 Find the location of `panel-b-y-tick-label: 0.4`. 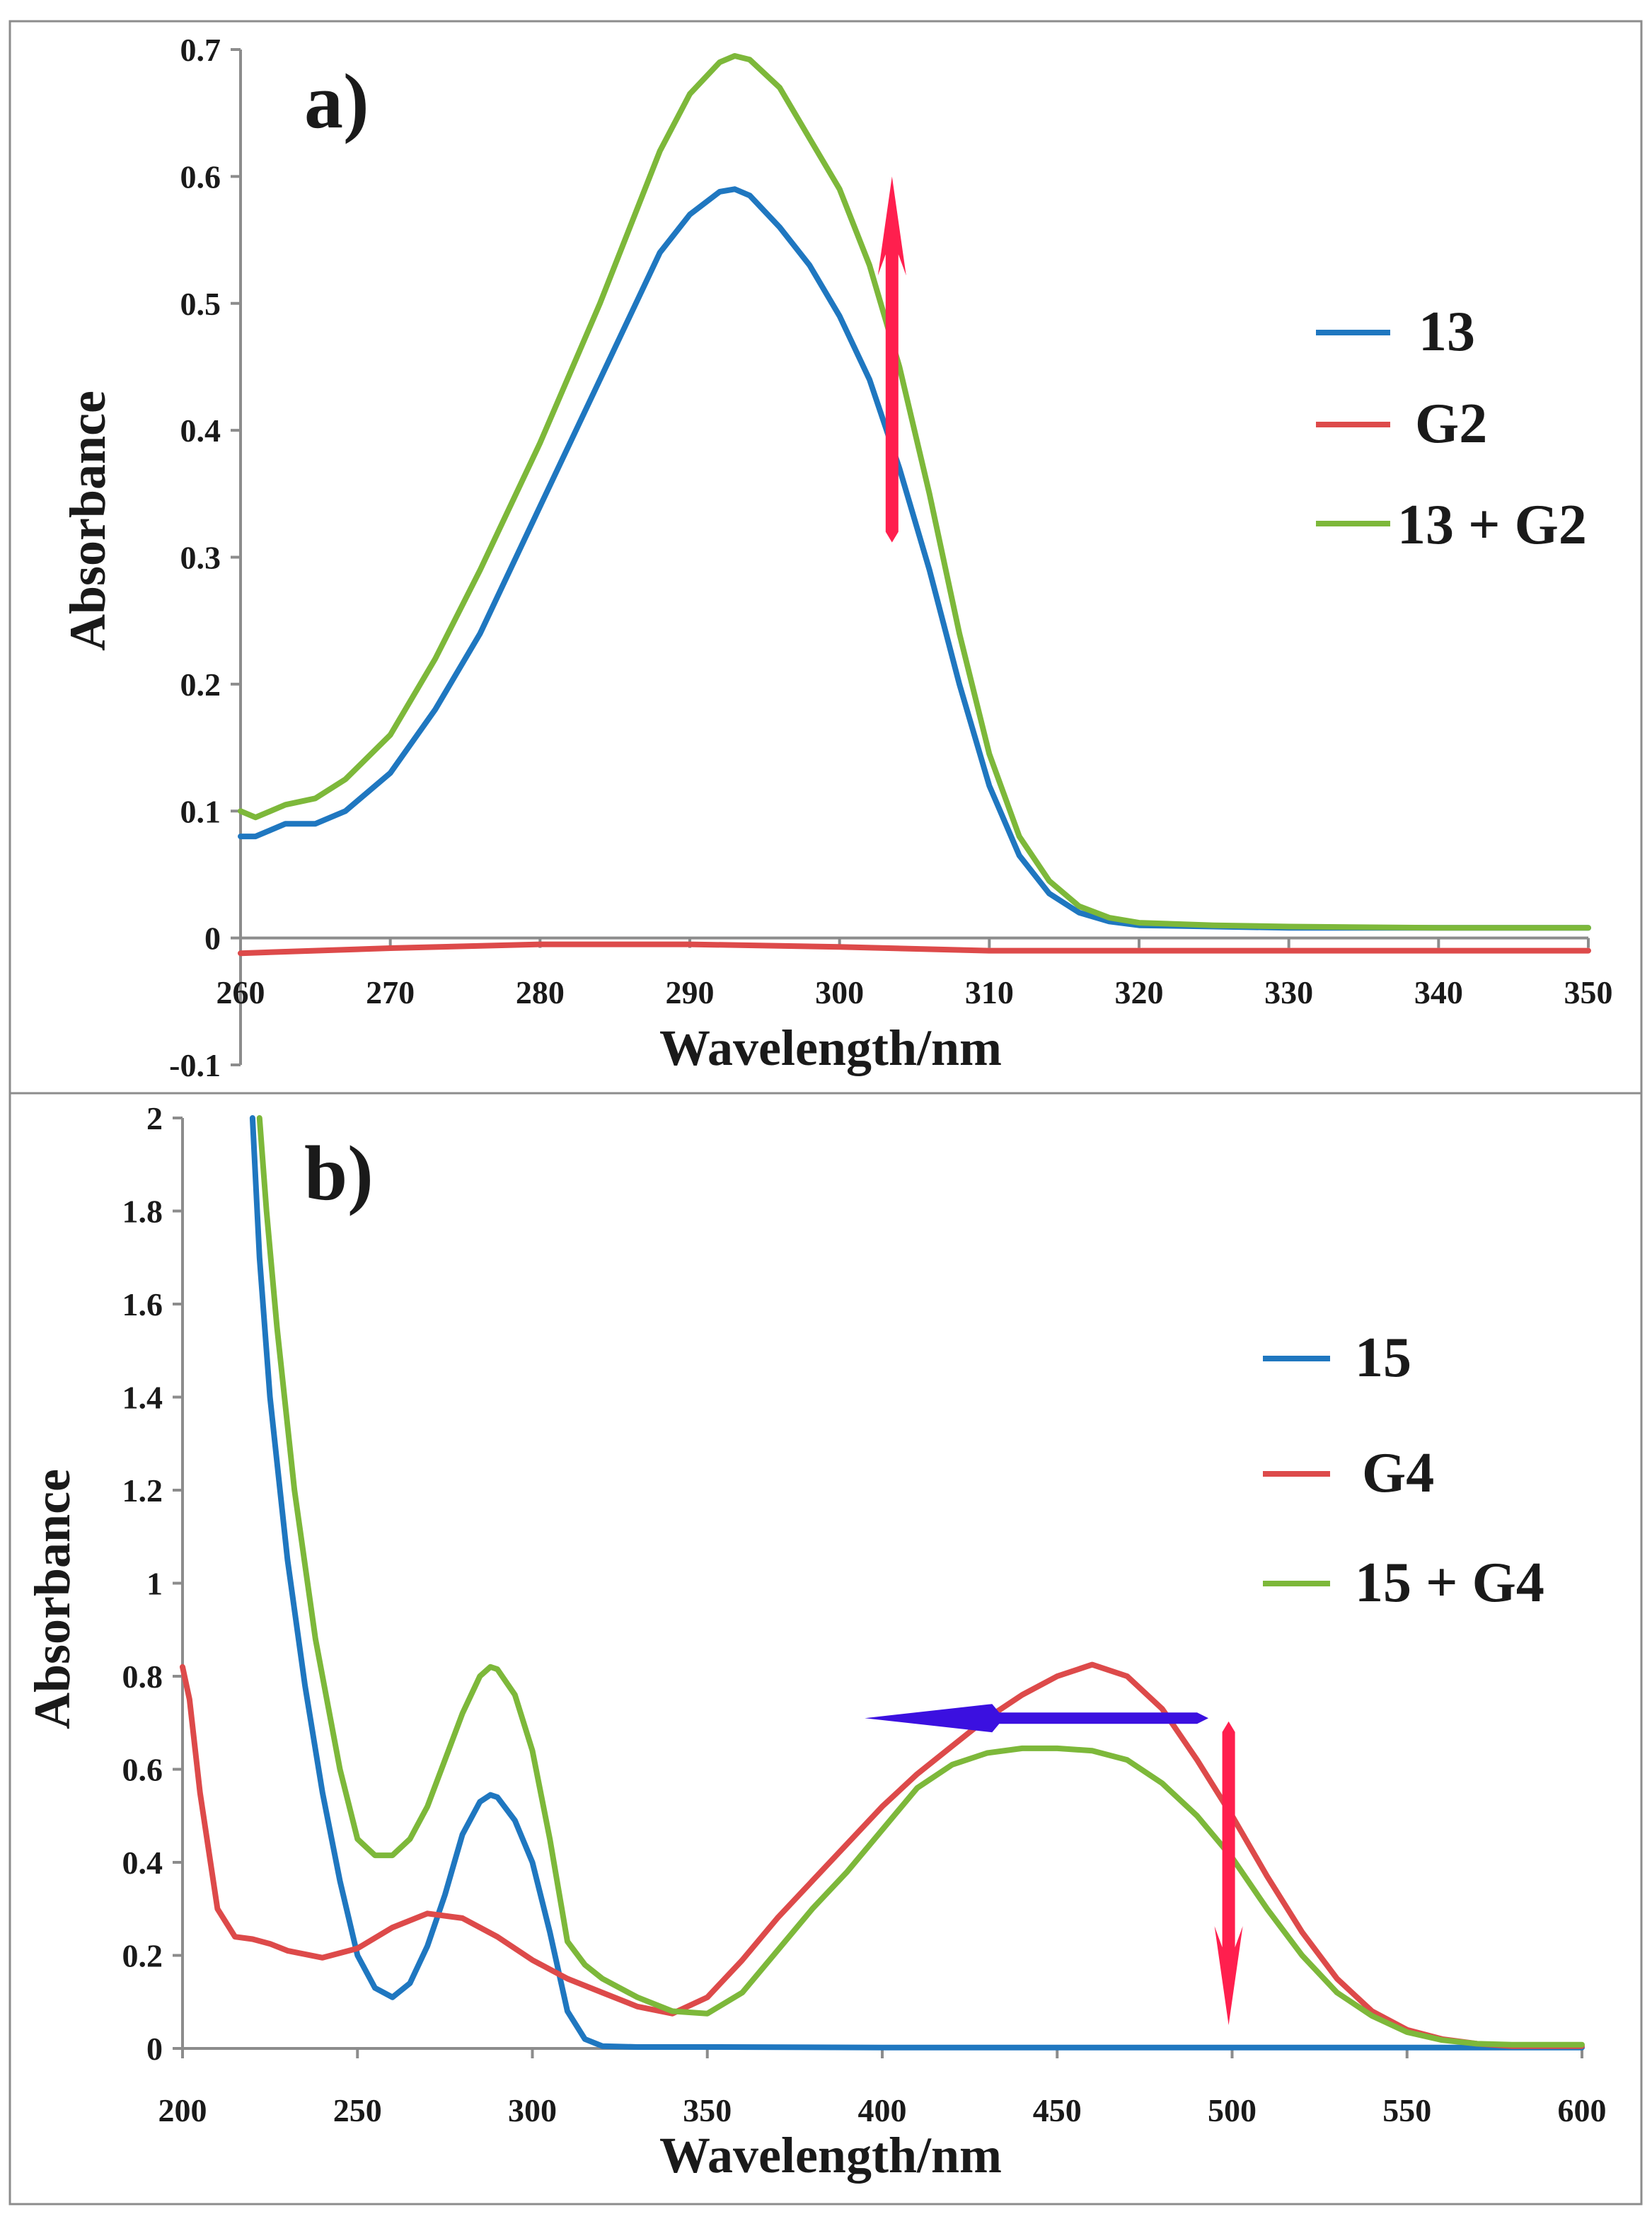

panel-b-y-tick-label: 0.4 is located at coordinates (142, 1863).